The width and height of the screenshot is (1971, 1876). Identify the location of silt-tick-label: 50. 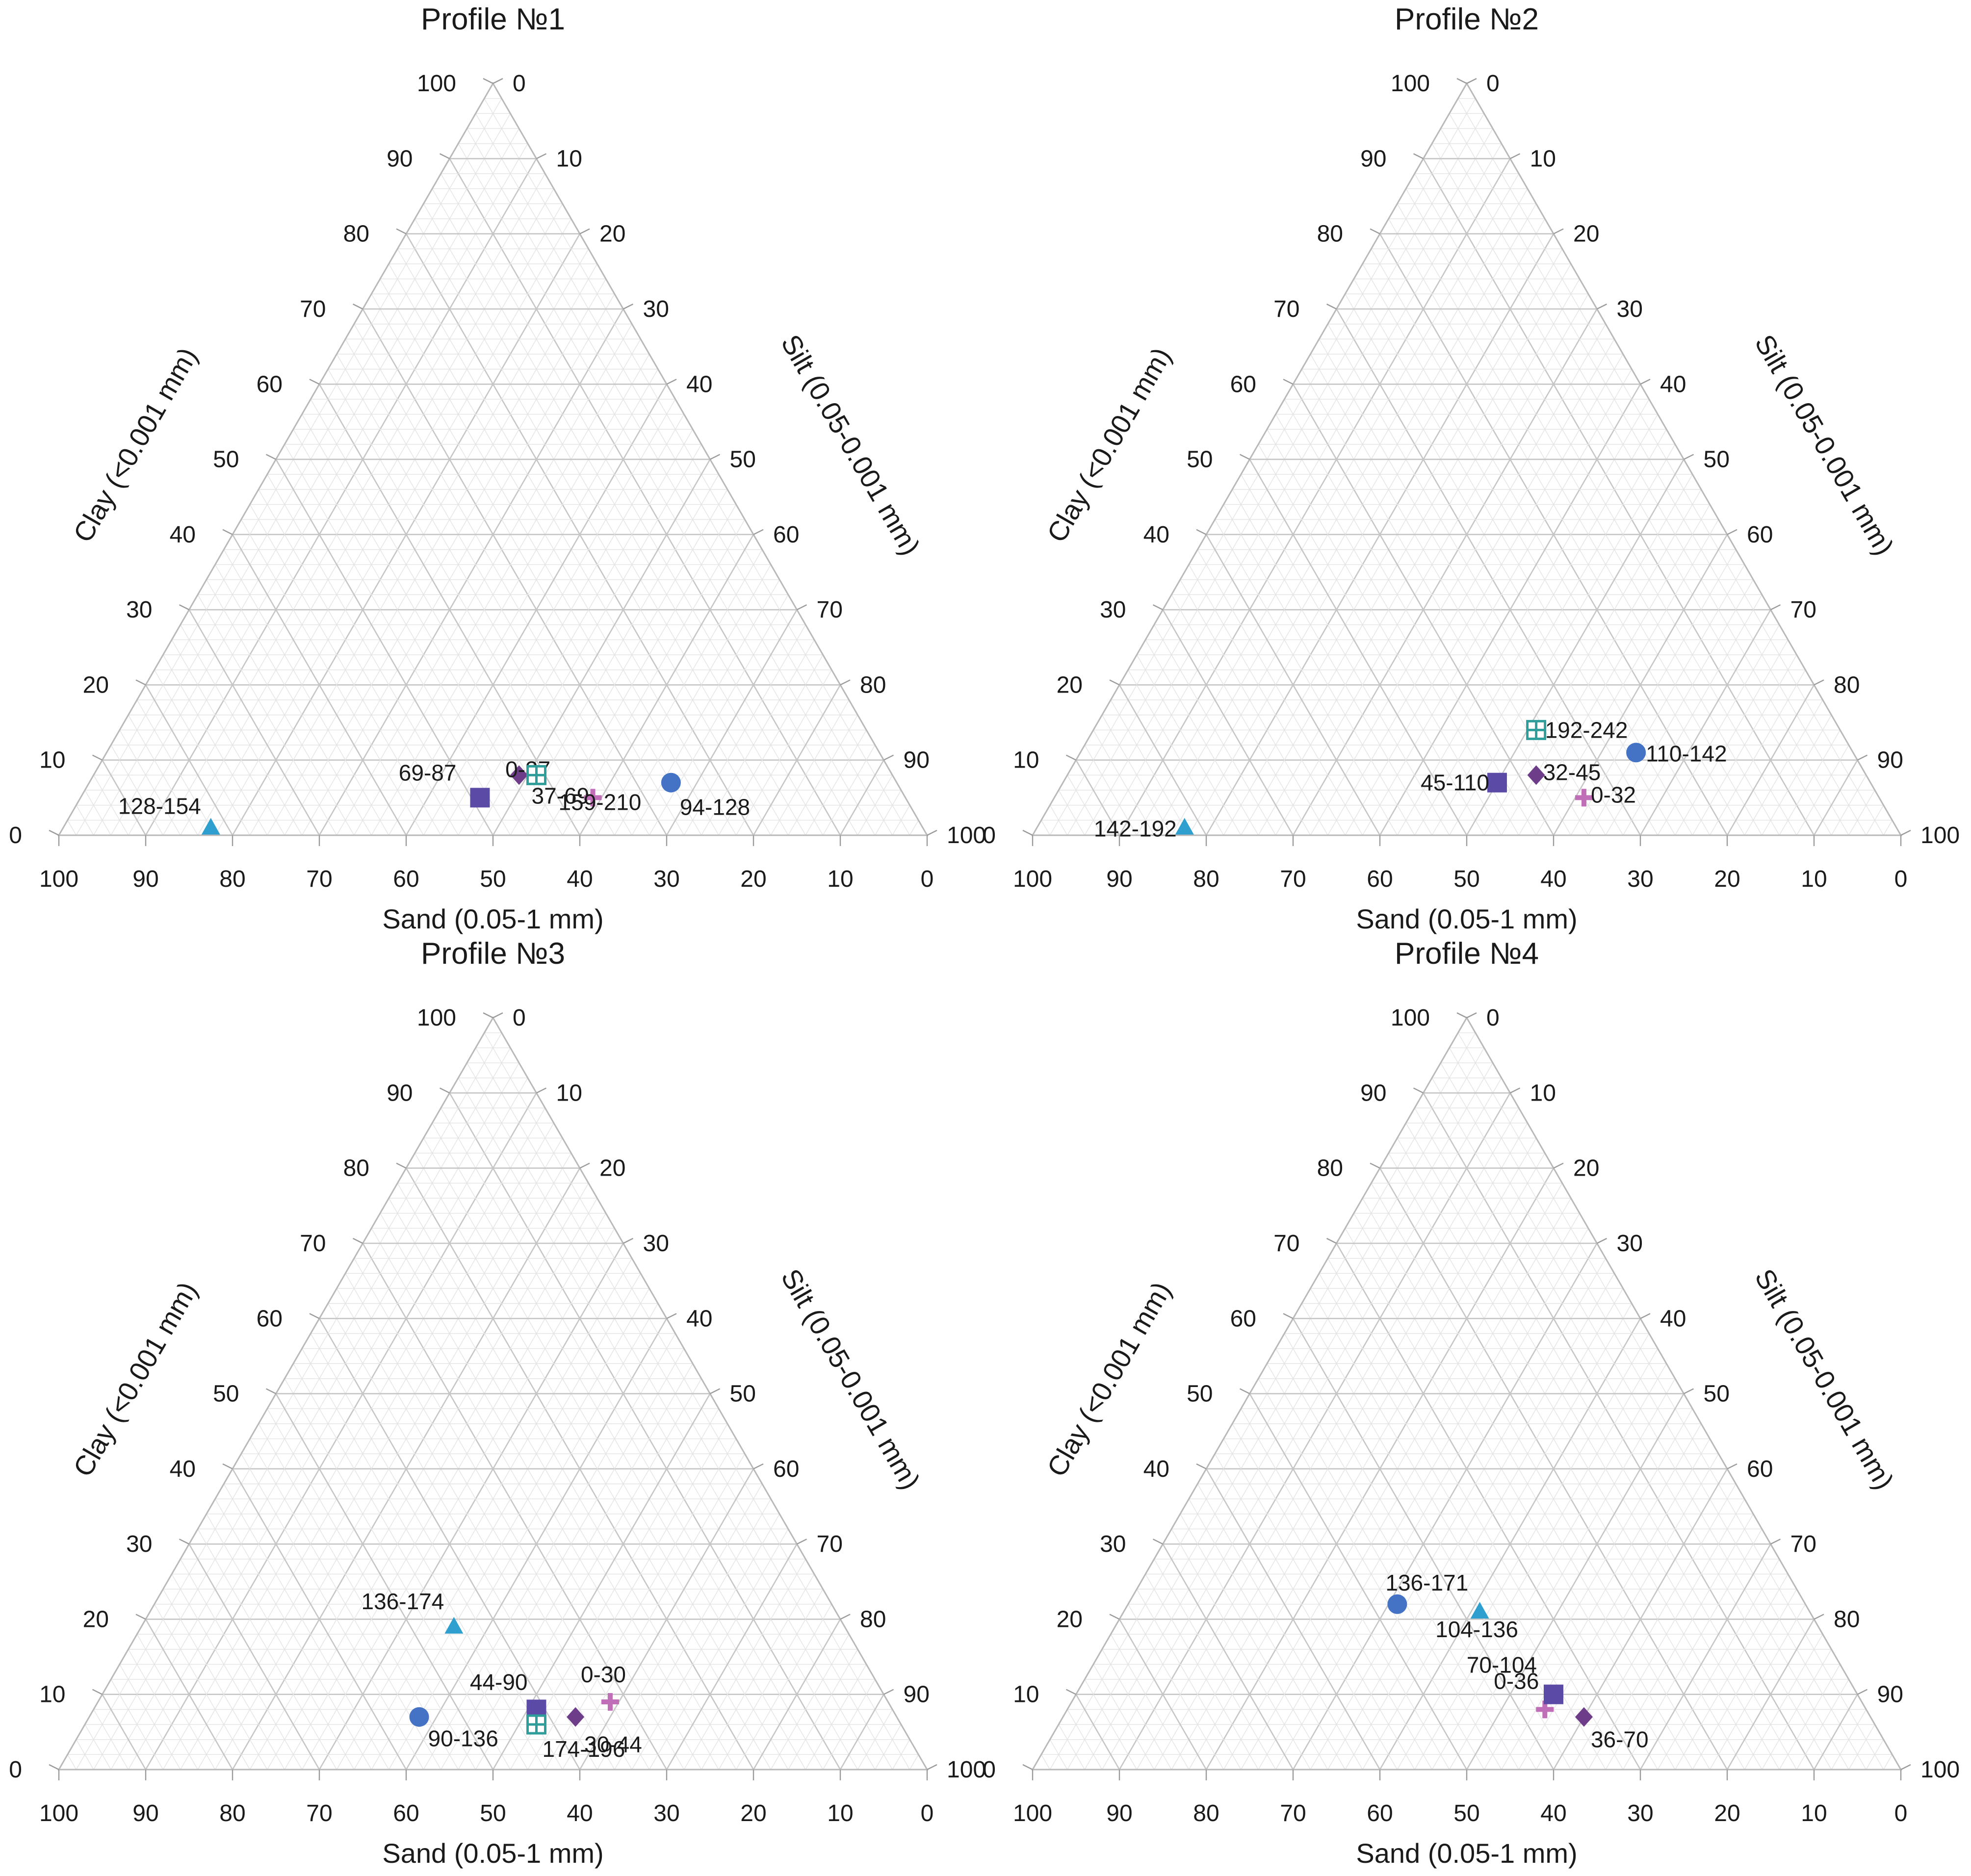
(743, 1394).